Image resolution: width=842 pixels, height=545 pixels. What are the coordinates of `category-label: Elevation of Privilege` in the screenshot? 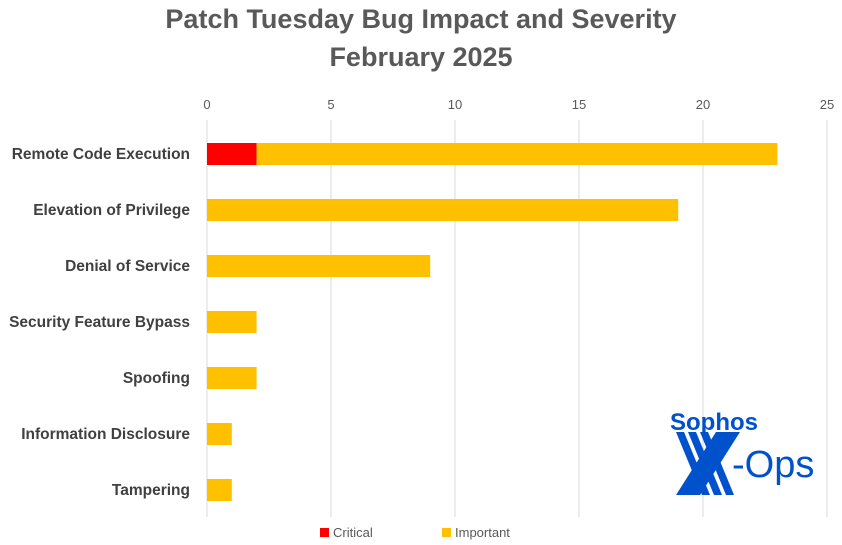 It's located at (111, 210).